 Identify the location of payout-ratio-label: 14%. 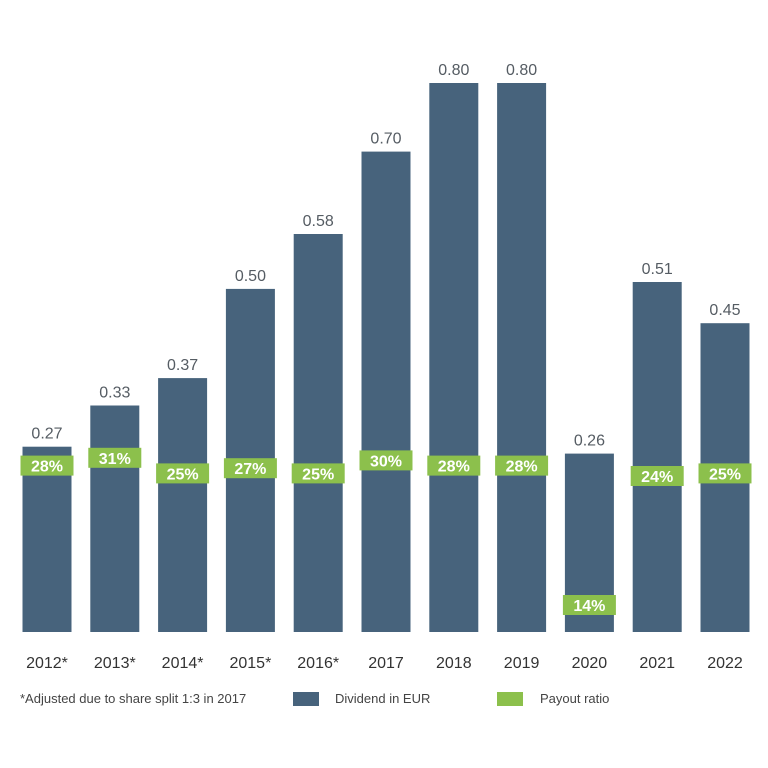
(589, 606).